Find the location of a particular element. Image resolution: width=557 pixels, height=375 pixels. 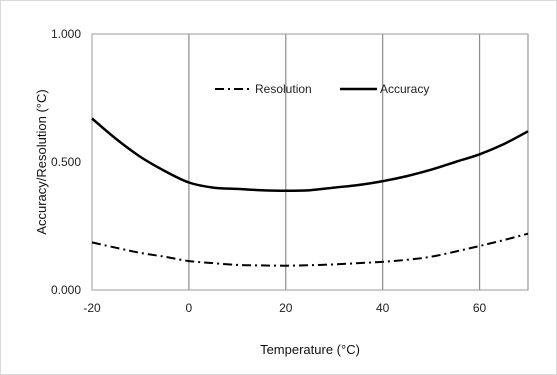

y-axis-title: Accuracy/Resolution (°C) is located at coordinates (41, 161).